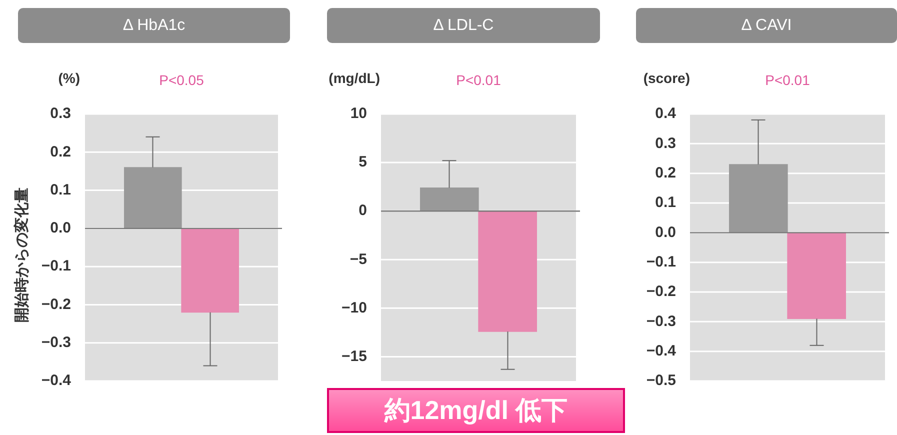 This screenshot has width=897, height=435. What do you see at coordinates (362, 211) in the screenshot?
I see `y-tick-label: 0` at bounding box center [362, 211].